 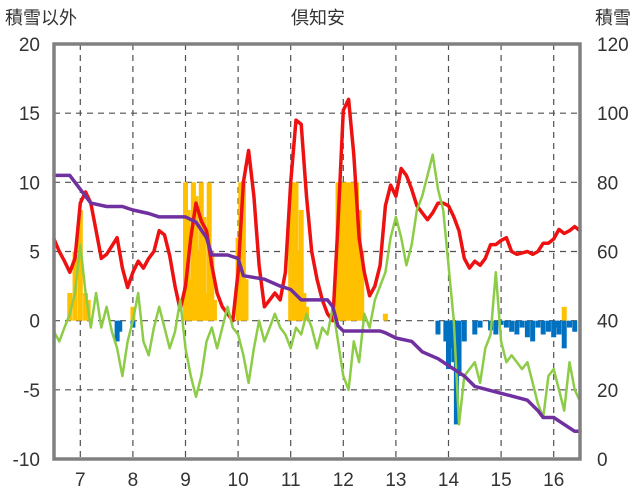 I want to click on x-tick-label: 8, so click(x=133, y=480).